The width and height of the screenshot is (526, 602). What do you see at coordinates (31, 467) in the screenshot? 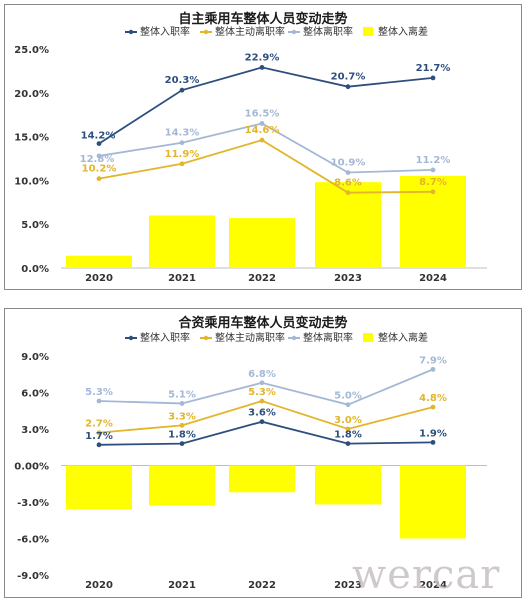
I see `y-tick-label: 0.00%` at bounding box center [31, 467].